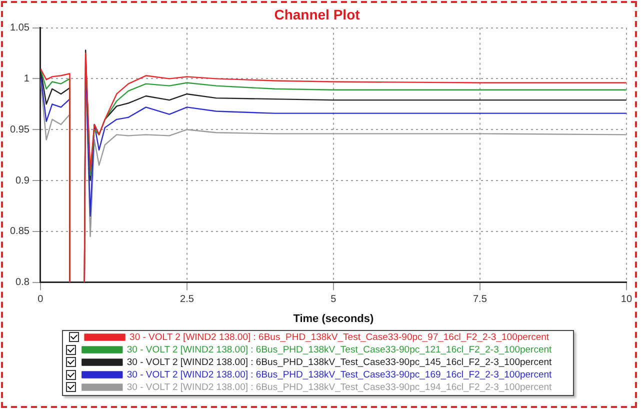 The image size is (642, 413). I want to click on legend-label: 30 - VOLT 2 [WIND2 138.00] : 6Bus_PHD_138kV_Test_Case33-90pc_169_16cl_F2_2-3_100percent, so click(339, 374).